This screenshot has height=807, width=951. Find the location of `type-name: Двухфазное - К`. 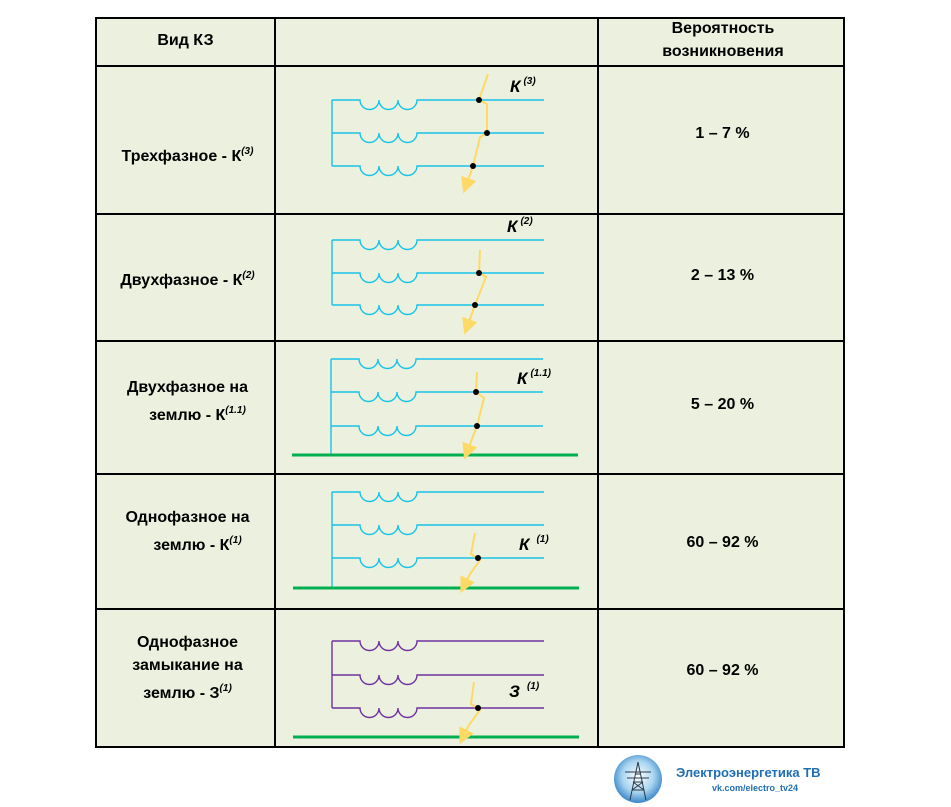

type-name: Двухфазное - К is located at coordinates (181, 280).